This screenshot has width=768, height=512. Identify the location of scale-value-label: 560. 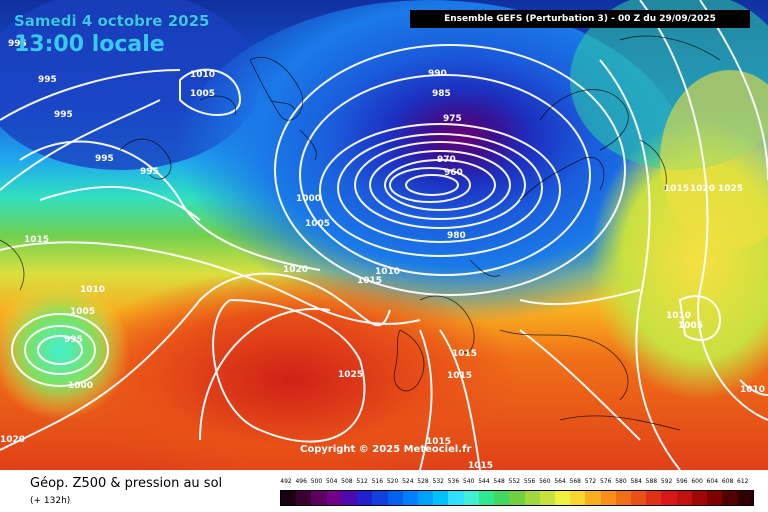
(545, 481).